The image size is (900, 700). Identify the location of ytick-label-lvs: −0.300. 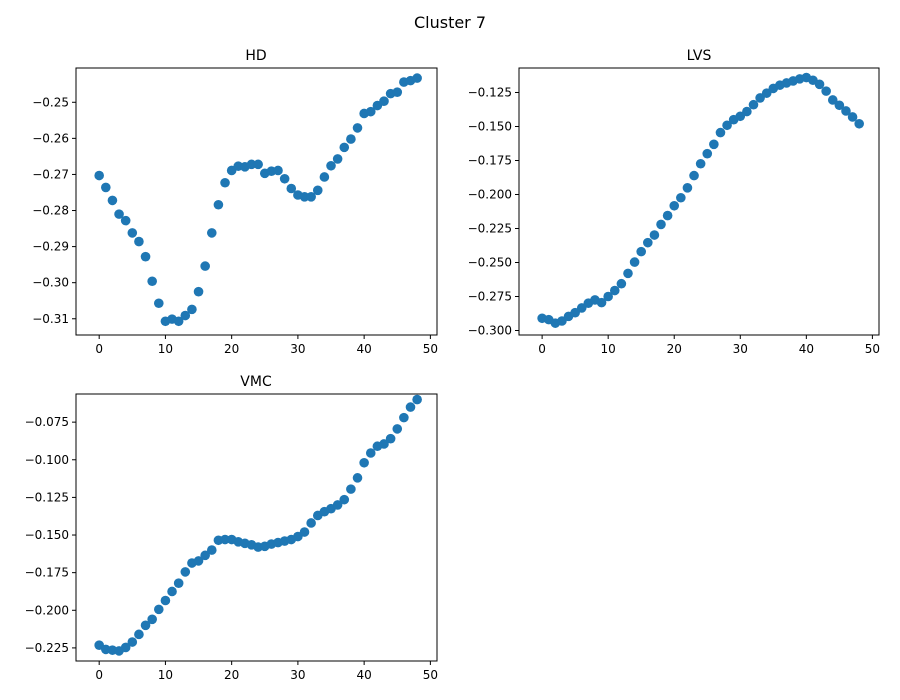
(490, 331).